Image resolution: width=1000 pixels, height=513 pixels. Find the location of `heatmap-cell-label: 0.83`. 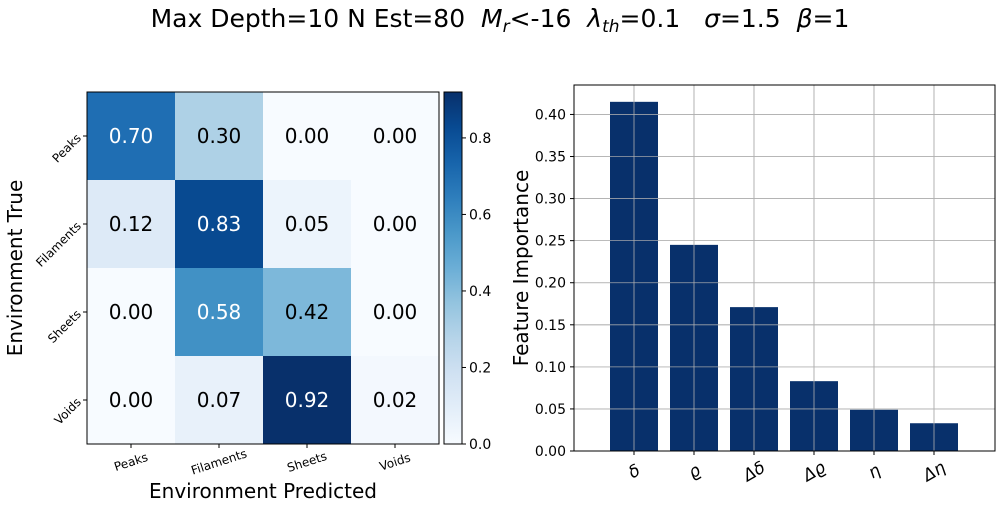

heatmap-cell-label: 0.83 is located at coordinates (219, 224).